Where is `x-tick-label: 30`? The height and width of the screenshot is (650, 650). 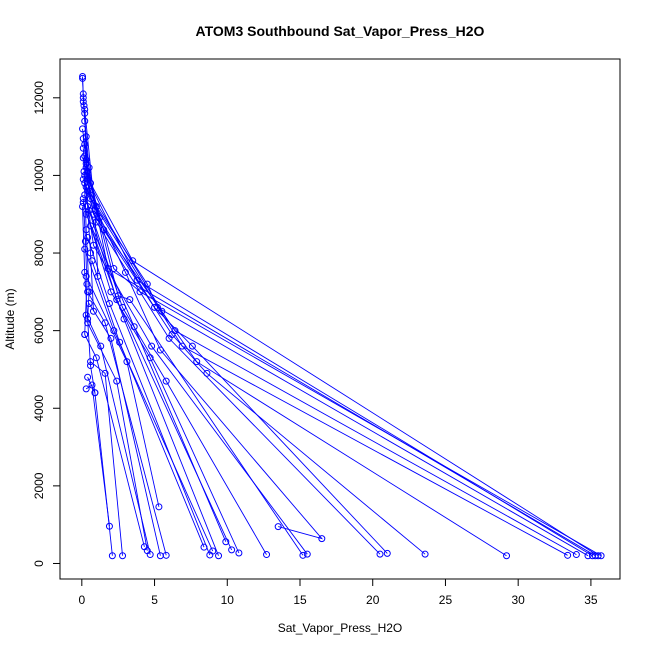
x-tick-label: 30 is located at coordinates (519, 600).